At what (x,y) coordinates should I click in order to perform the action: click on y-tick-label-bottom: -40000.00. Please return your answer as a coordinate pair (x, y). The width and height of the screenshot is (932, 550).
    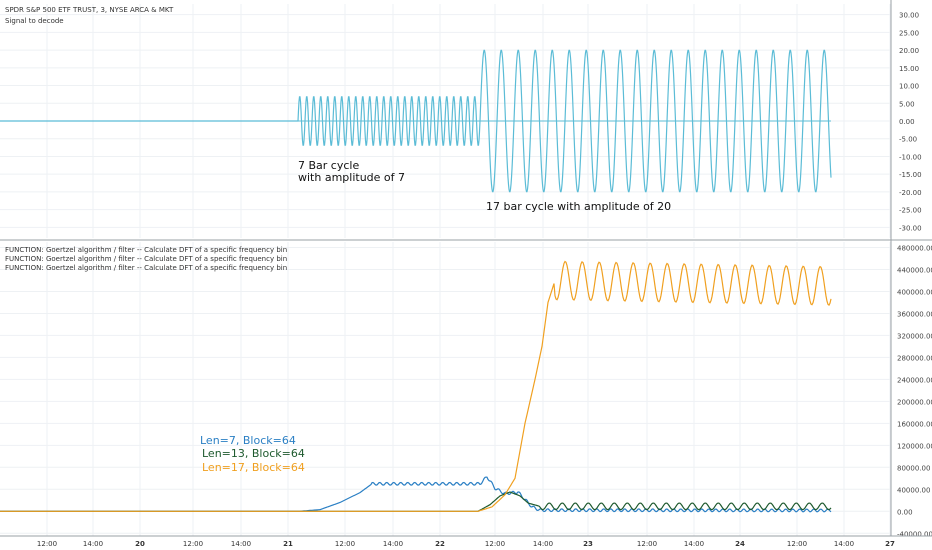
    Looking at the image, I should click on (914, 534).